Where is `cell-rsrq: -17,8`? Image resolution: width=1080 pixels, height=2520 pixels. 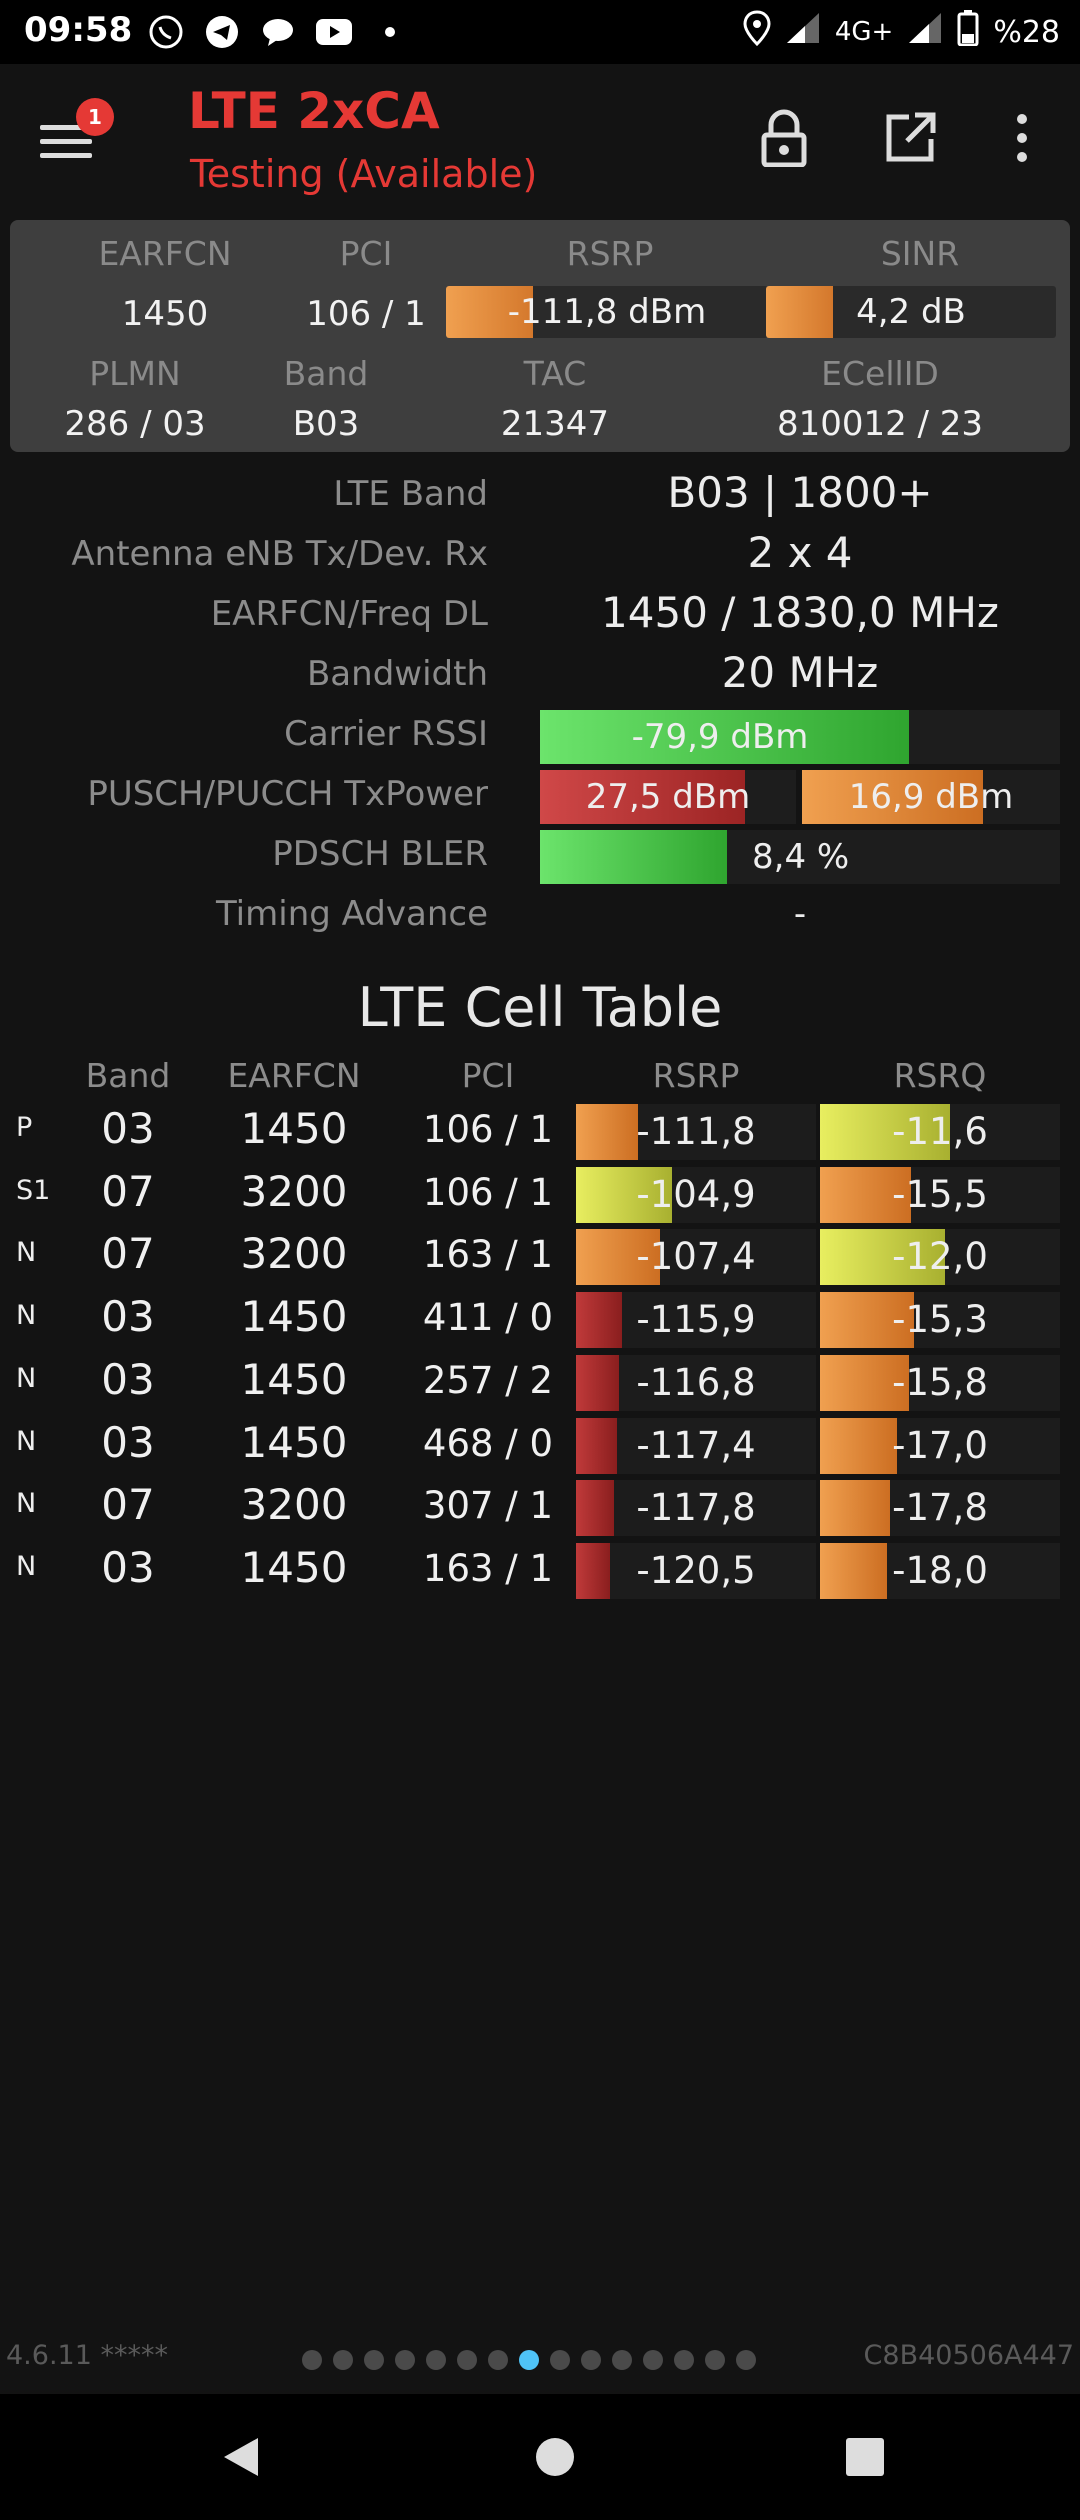
cell-rsrq: -17,8 is located at coordinates (940, 1508).